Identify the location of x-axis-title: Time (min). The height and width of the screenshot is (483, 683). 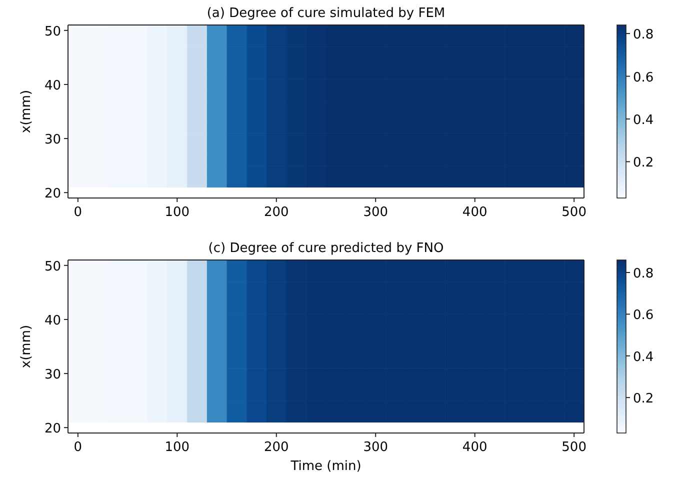
(326, 466).